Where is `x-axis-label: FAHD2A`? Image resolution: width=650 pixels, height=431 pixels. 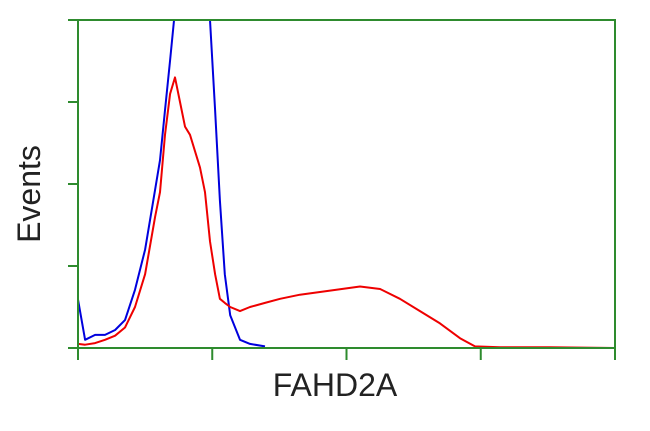
x-axis-label: FAHD2A is located at coordinates (335, 385).